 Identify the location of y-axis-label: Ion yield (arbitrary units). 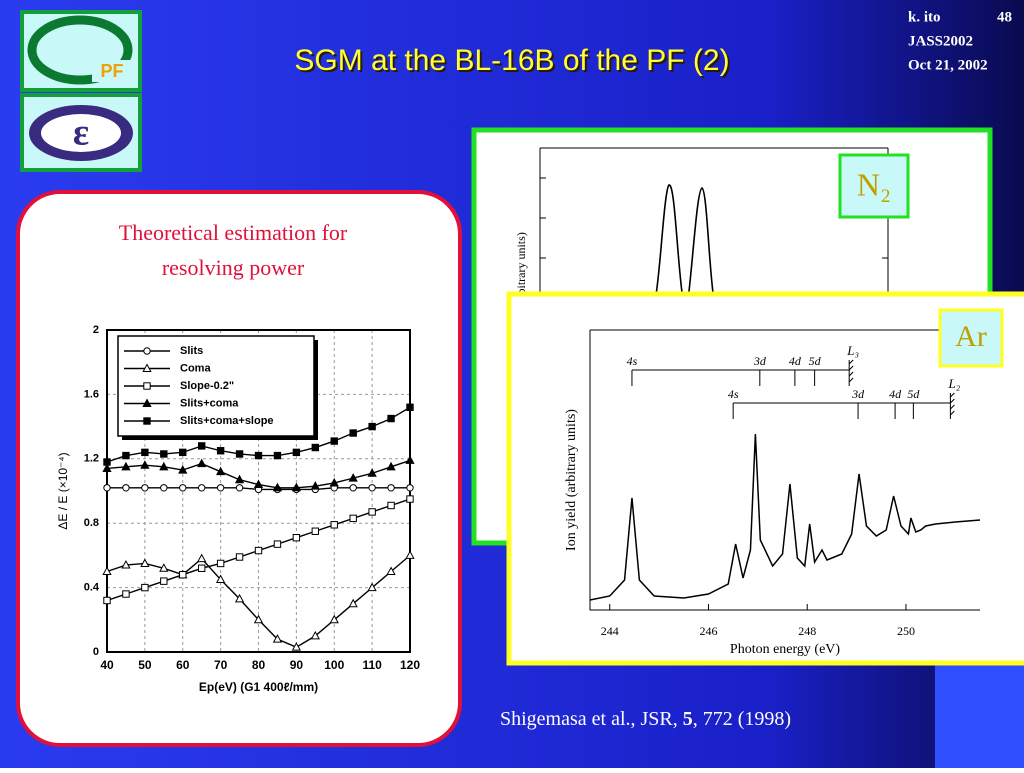
(571, 480).